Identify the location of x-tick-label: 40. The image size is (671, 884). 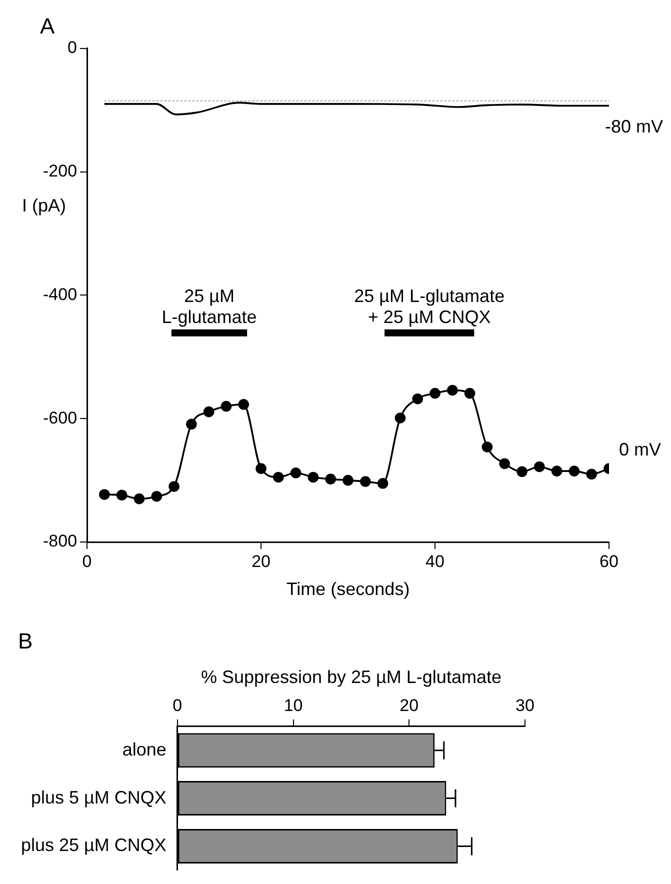
(435, 561).